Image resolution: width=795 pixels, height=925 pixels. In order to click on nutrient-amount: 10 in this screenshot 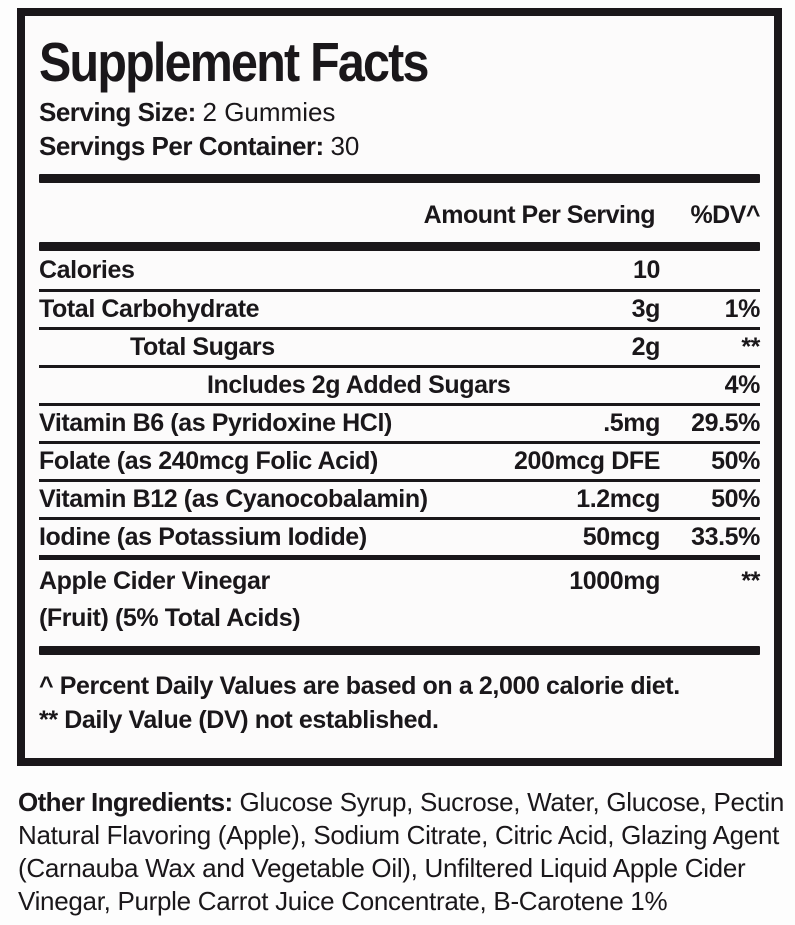, I will do `click(646, 269)`.